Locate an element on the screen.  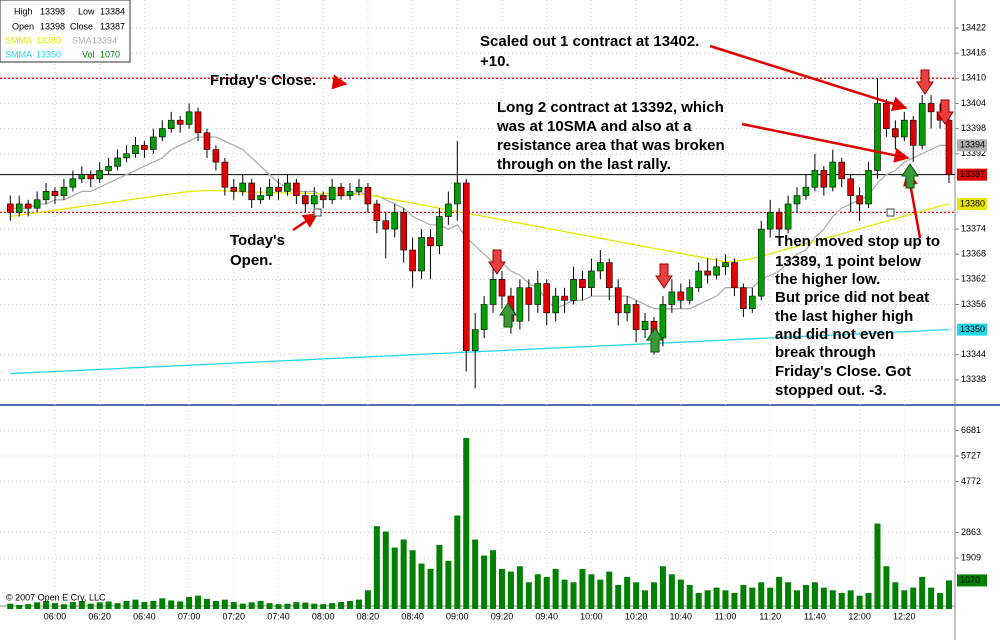
legend-value: 13387 is located at coordinates (112, 26).